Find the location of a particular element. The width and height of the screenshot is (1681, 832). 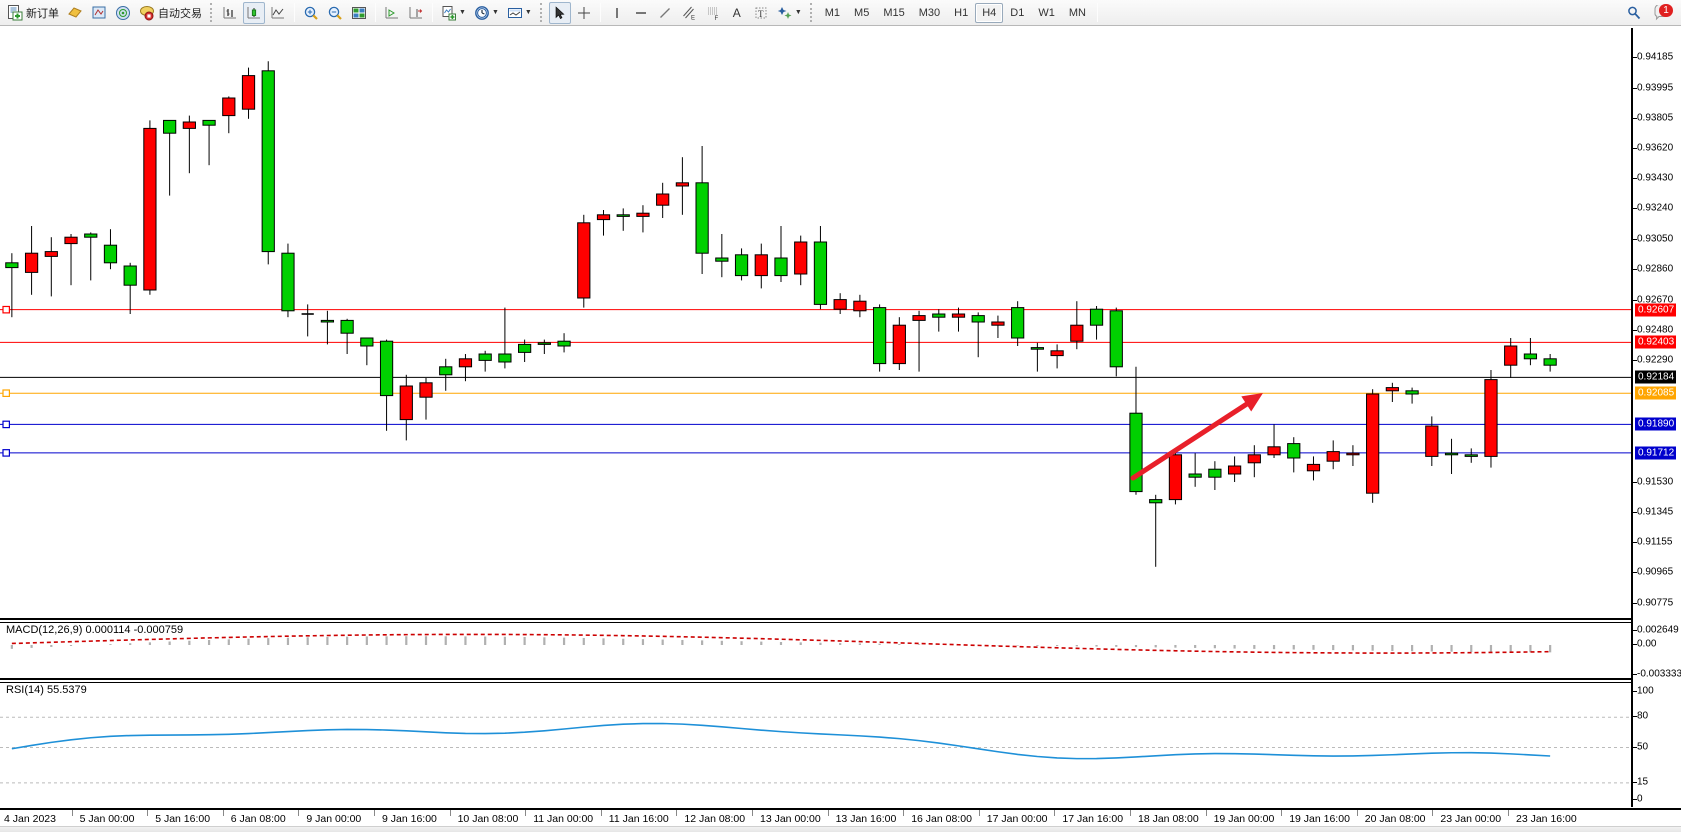

rsi-axis-label: 0 is located at coordinates (1640, 799).